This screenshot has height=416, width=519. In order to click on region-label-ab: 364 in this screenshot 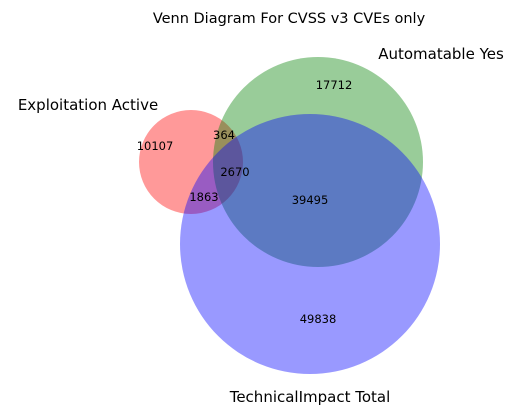, I will do `click(224, 135)`.